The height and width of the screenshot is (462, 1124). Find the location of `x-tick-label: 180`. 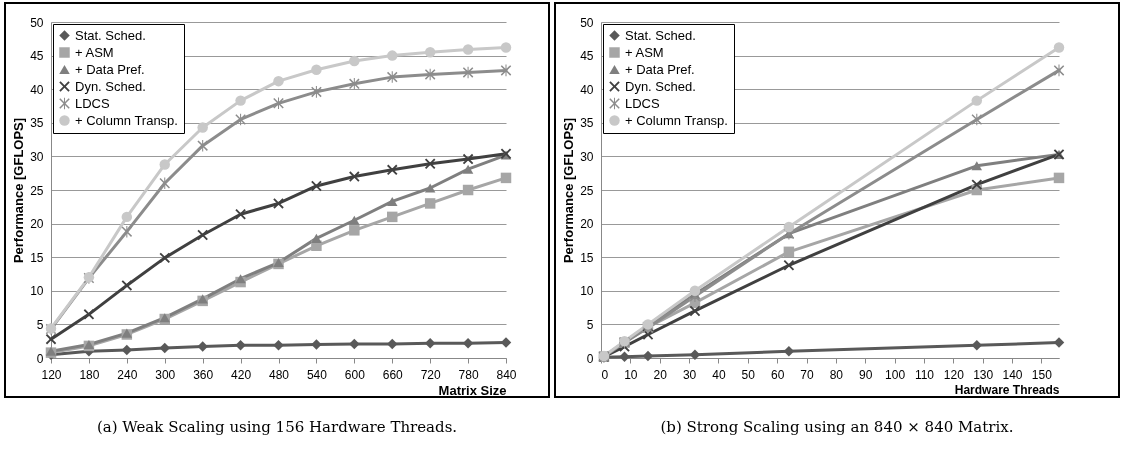

x-tick-label: 180 is located at coordinates (89, 374).